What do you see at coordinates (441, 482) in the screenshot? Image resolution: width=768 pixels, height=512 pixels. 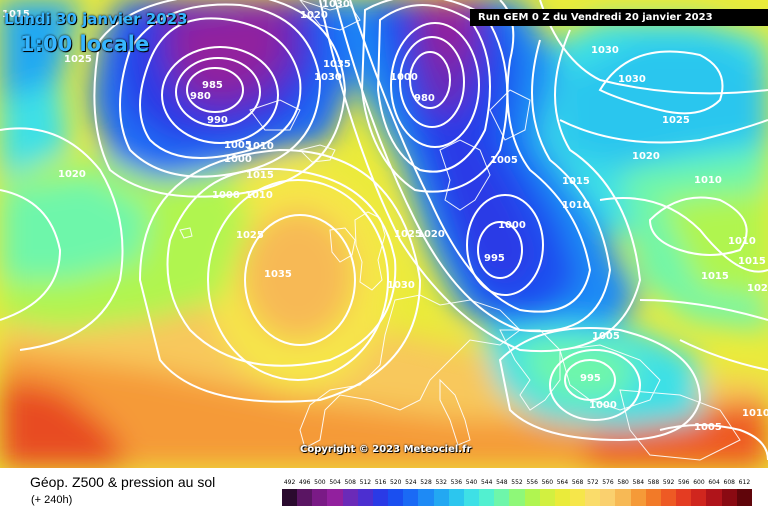 I see `color-scale-label: 532` at bounding box center [441, 482].